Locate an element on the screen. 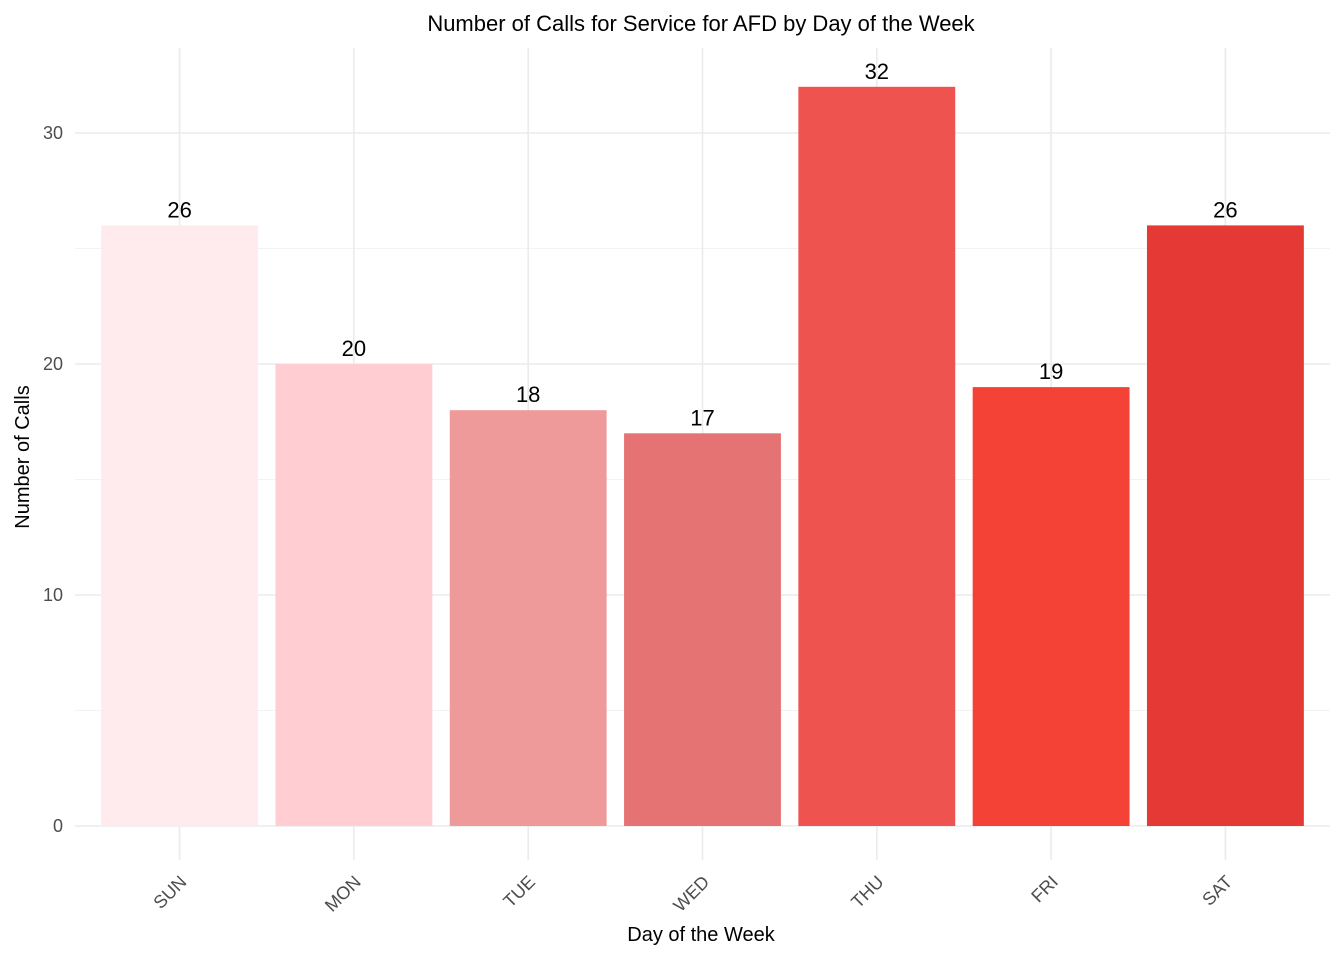  y-tick-label: 30 is located at coordinates (53, 133).